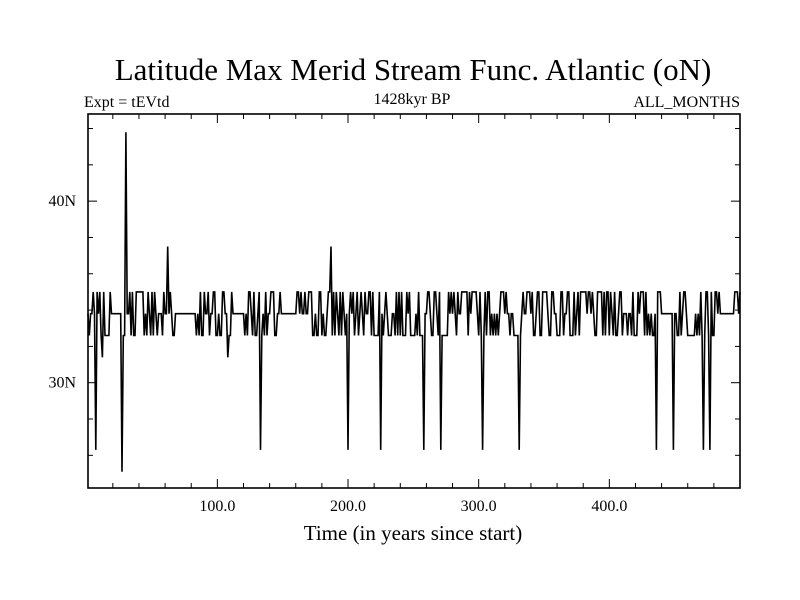  What do you see at coordinates (62, 383) in the screenshot?
I see `y-tick-label: 30N` at bounding box center [62, 383].